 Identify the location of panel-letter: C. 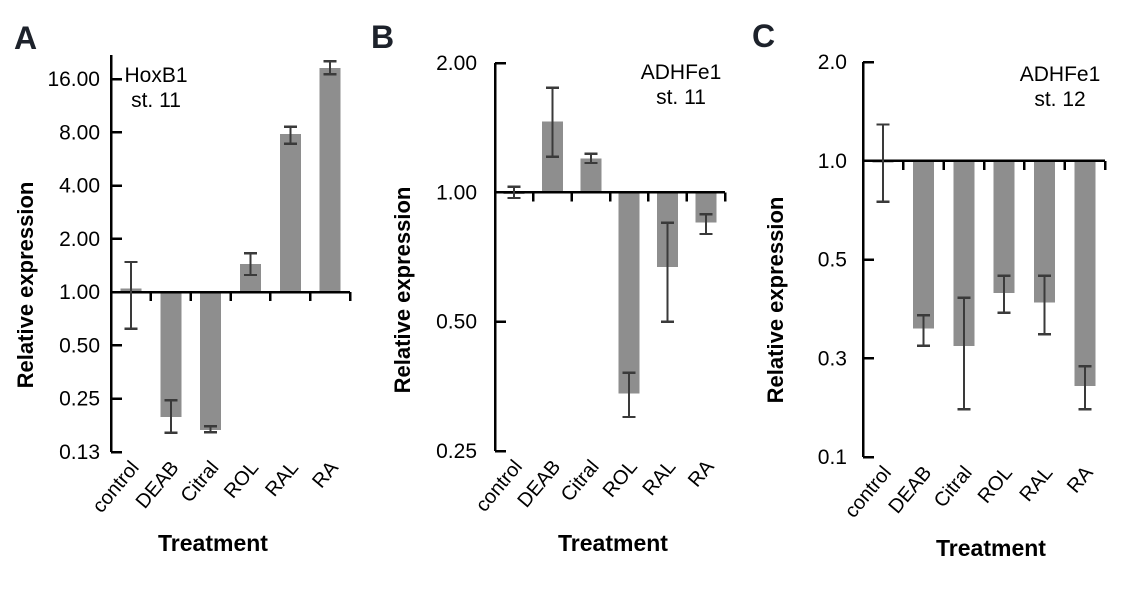
(763, 36).